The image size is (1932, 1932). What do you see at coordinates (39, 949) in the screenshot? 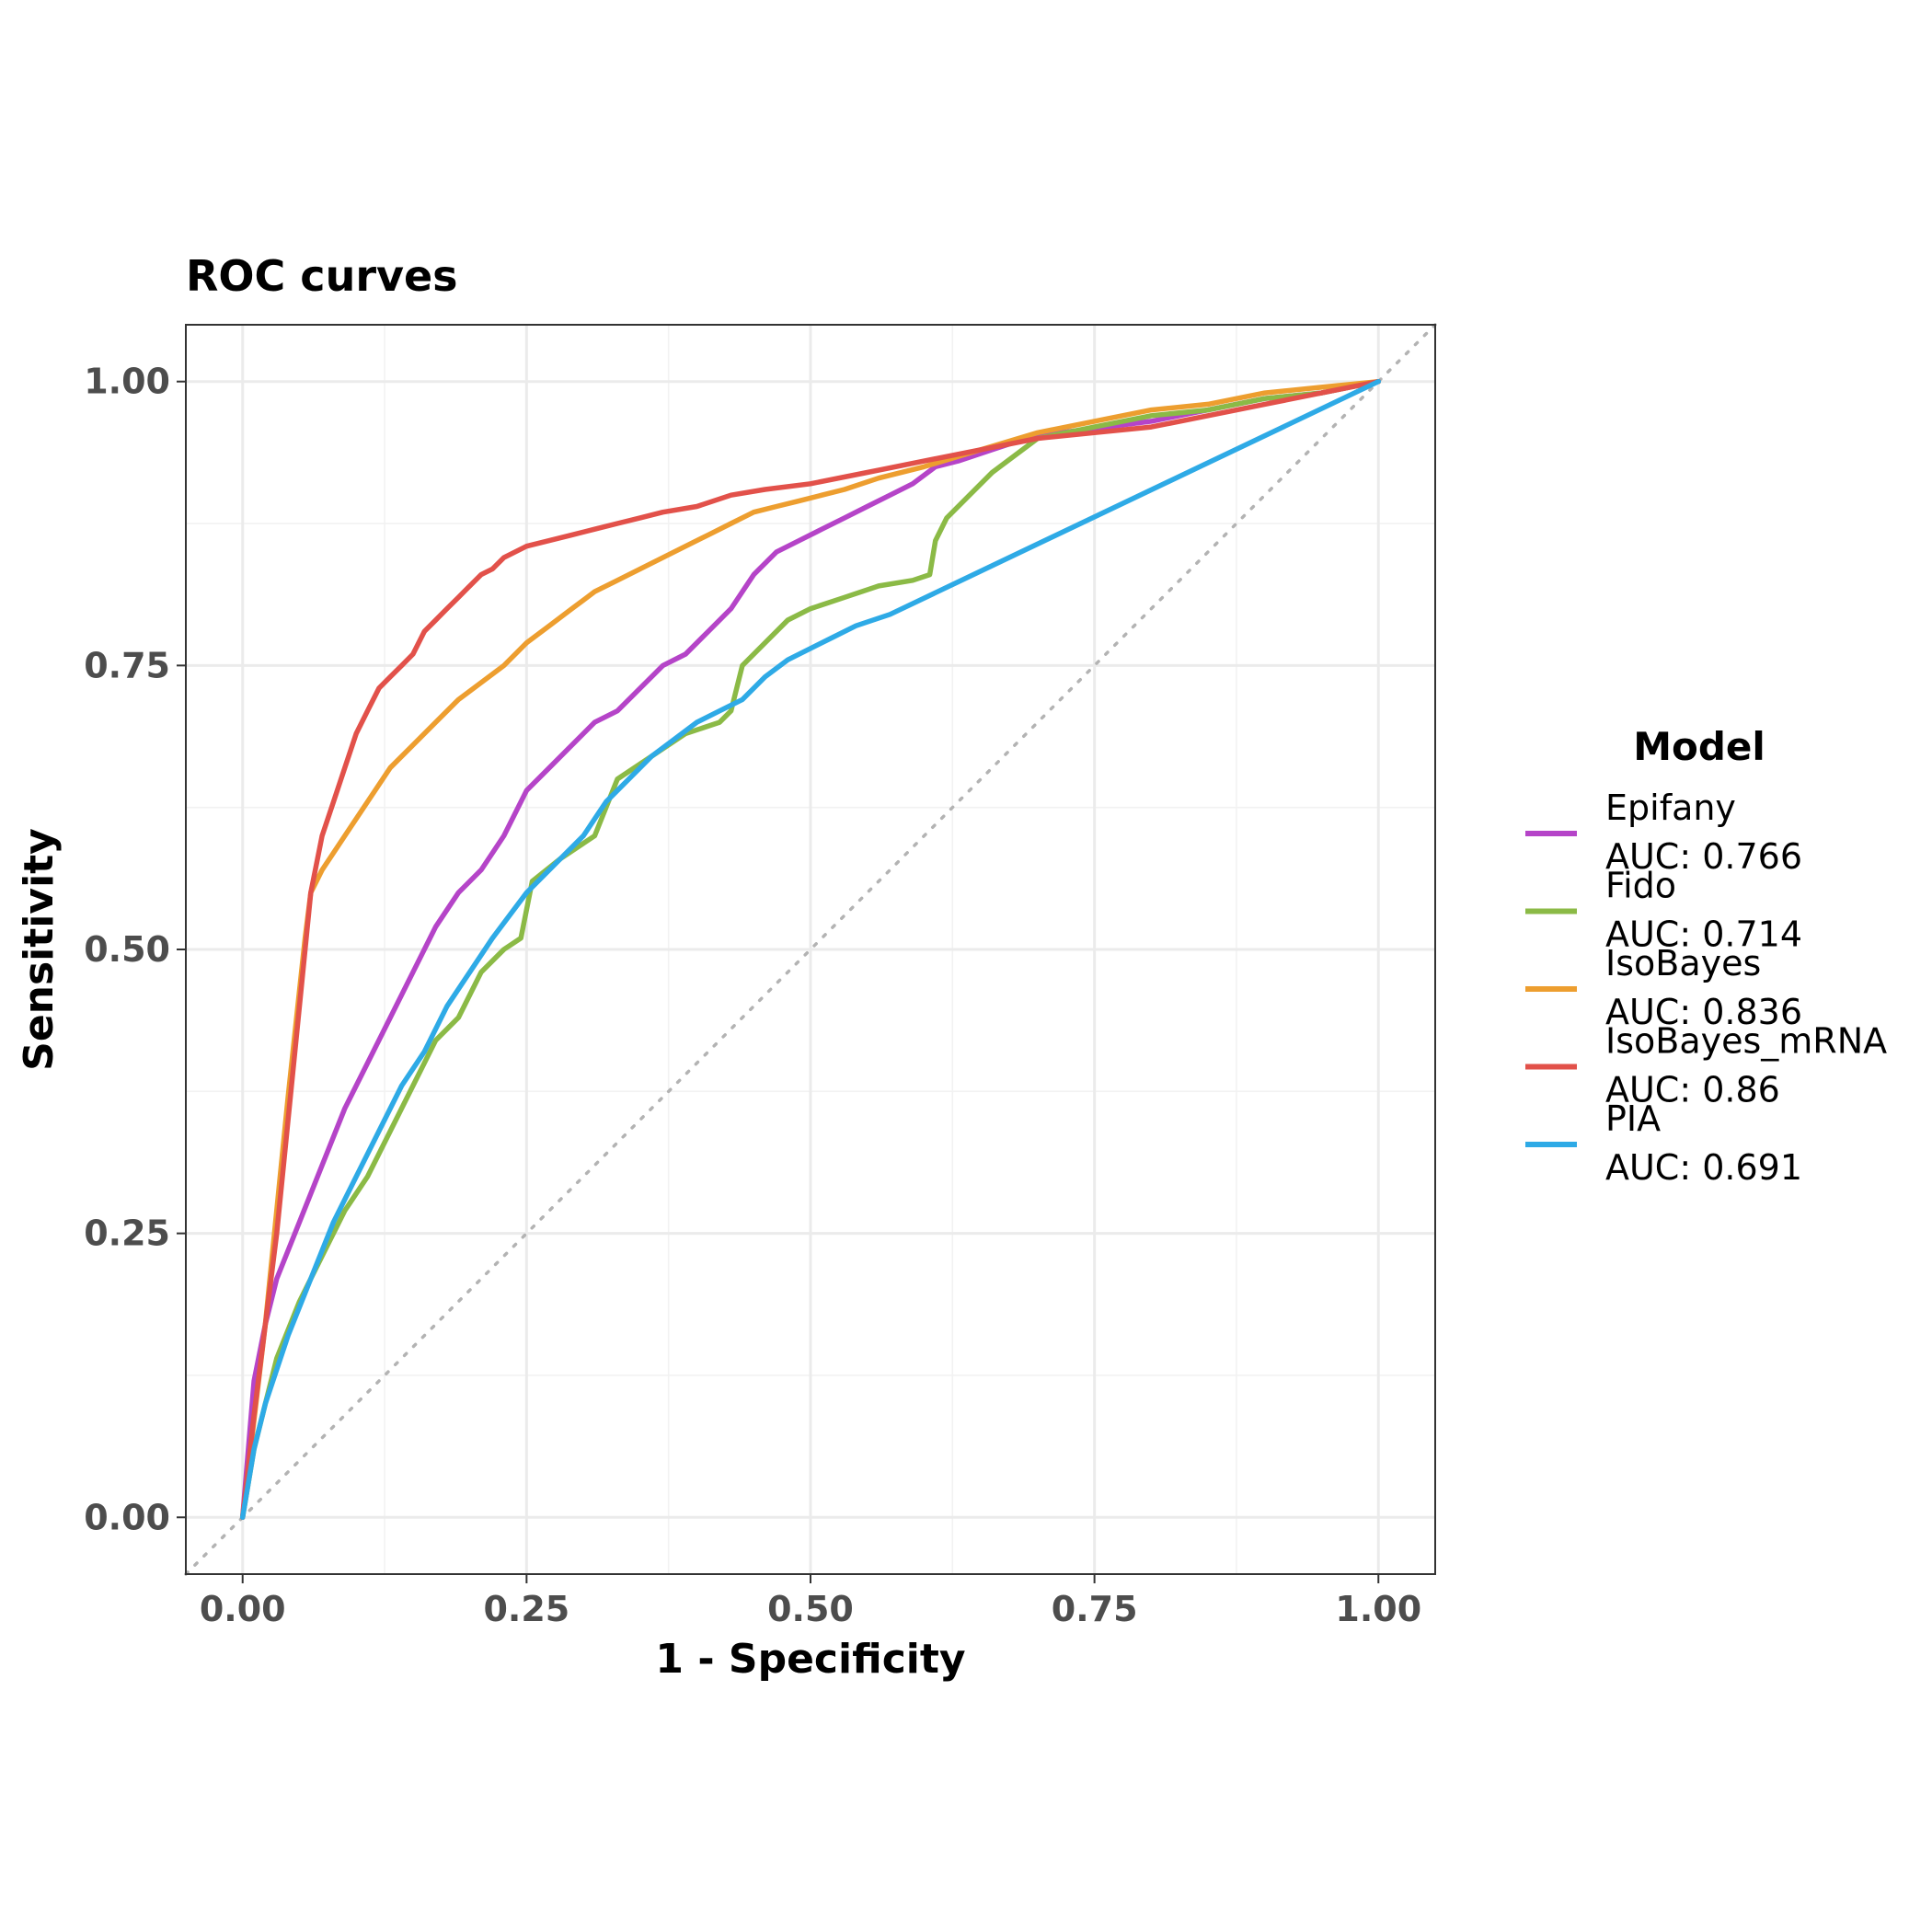
I see `y-axis-title: Sensitivity` at bounding box center [39, 949].